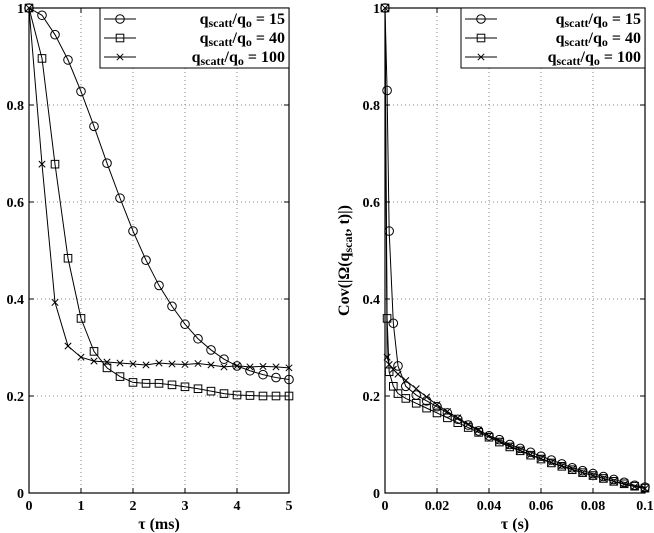 The width and height of the screenshot is (654, 533). Describe the element at coordinates (489, 506) in the screenshot. I see `x-tick-label: 0.04` at that location.